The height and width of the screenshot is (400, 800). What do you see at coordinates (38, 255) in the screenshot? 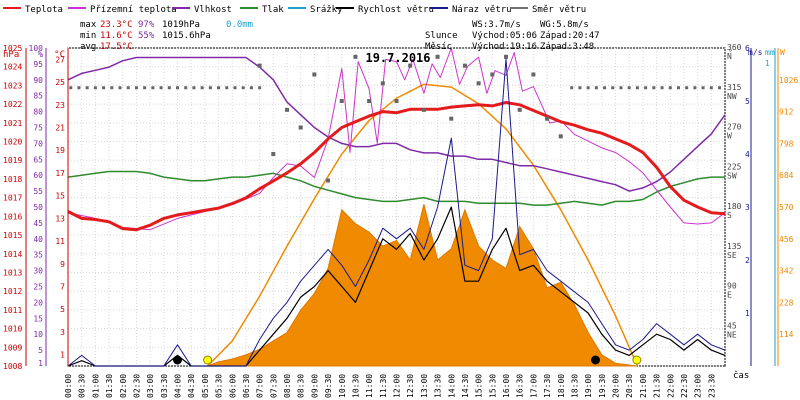
I see `pct-axis-tick: 35` at bounding box center [38, 255].